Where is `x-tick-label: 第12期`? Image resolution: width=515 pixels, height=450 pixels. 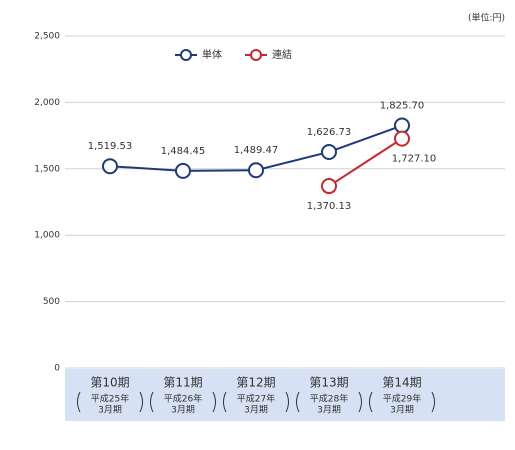
x-tick-label: 第12期 is located at coordinates (255, 383).